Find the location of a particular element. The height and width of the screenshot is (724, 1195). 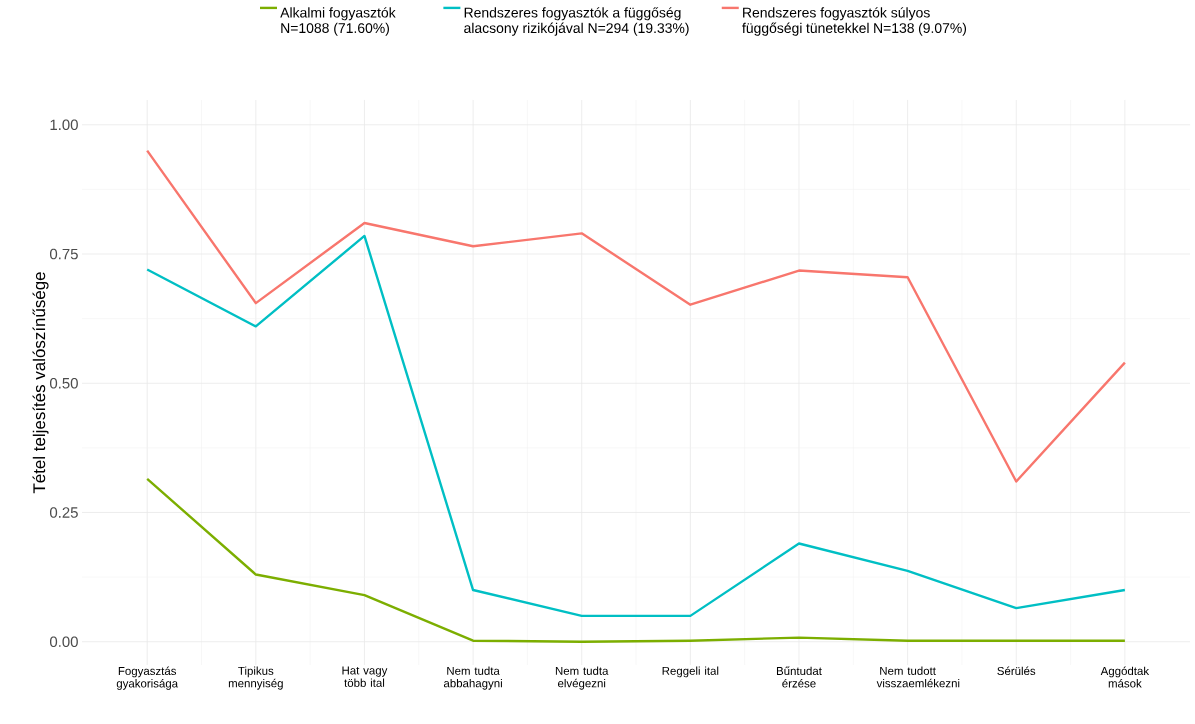

y-tick-label: 1.00 is located at coordinates (64, 125).